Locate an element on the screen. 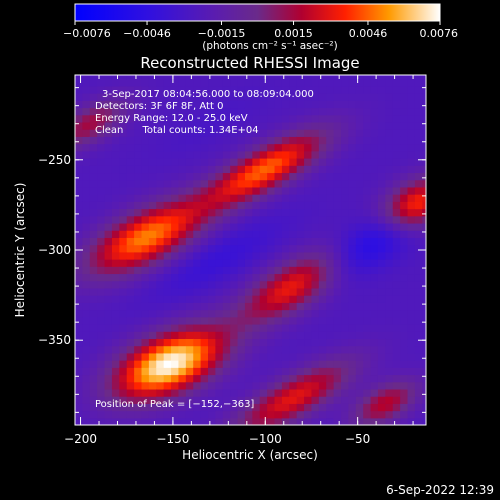 The width and height of the screenshot is (500, 500). info-line: Energy Range: 12.0 - 25.0 keV is located at coordinates (171, 118).